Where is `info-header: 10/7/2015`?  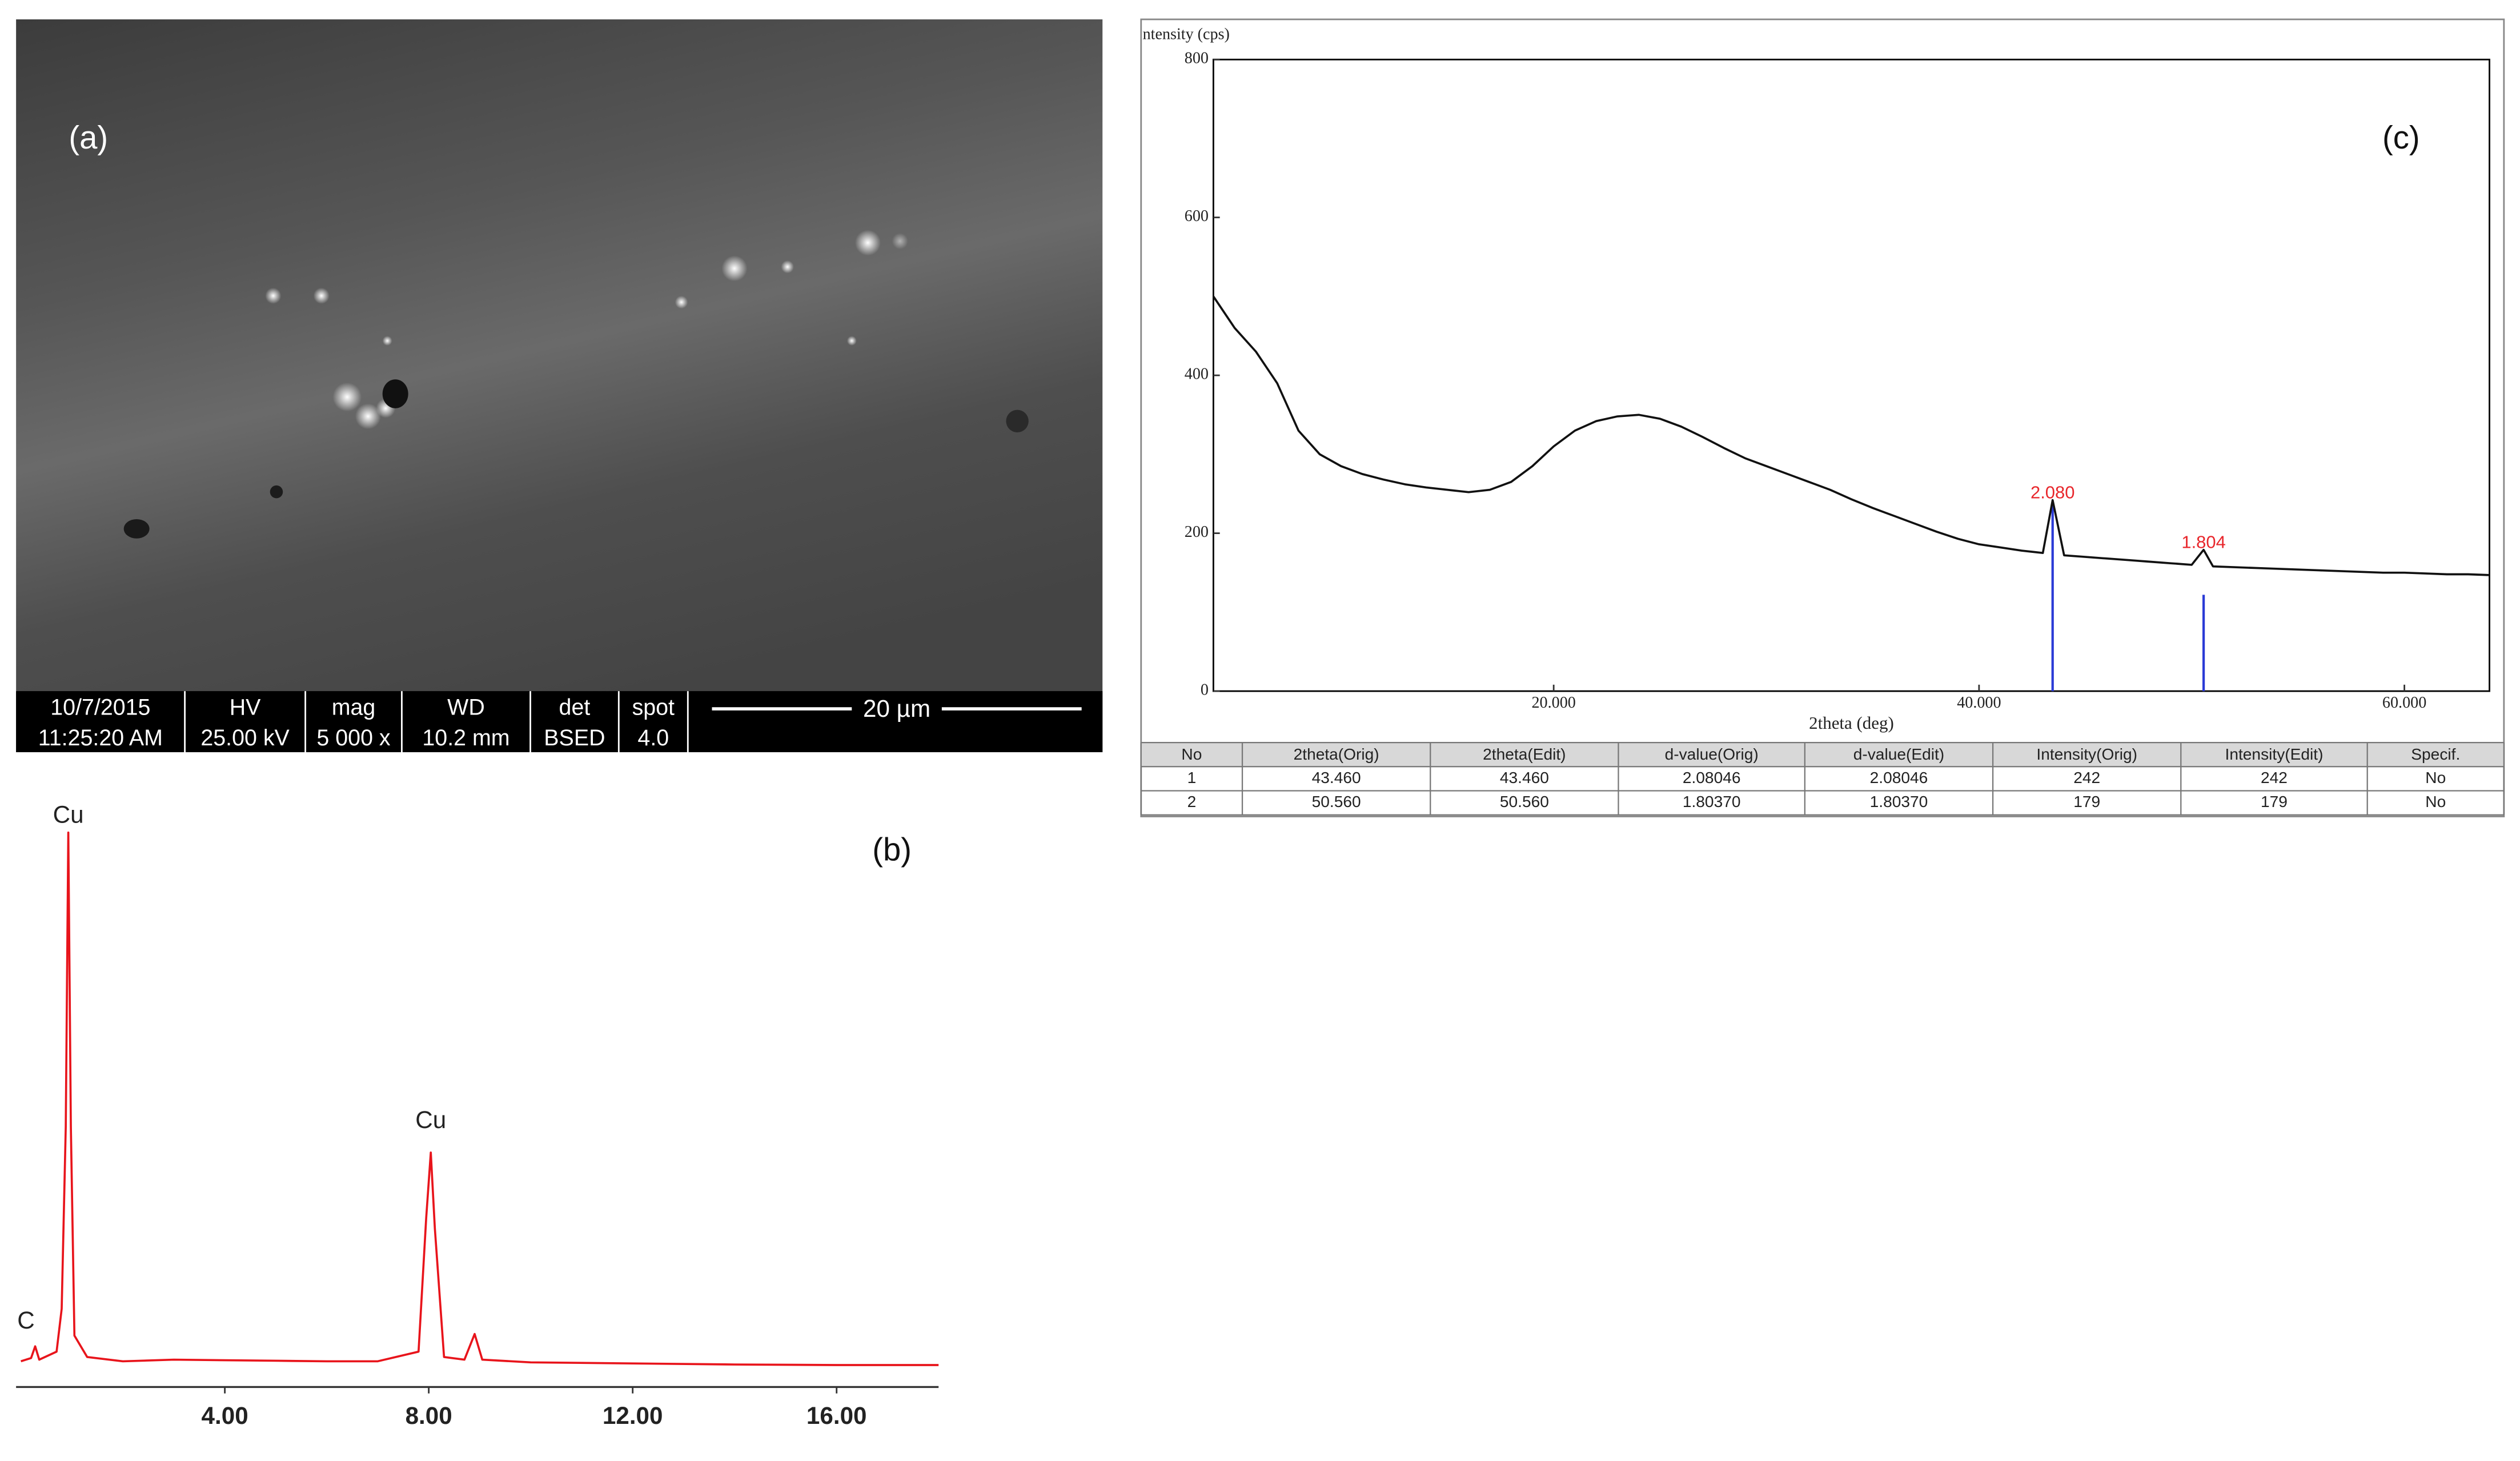 info-header: 10/7/2015 is located at coordinates (100, 707).